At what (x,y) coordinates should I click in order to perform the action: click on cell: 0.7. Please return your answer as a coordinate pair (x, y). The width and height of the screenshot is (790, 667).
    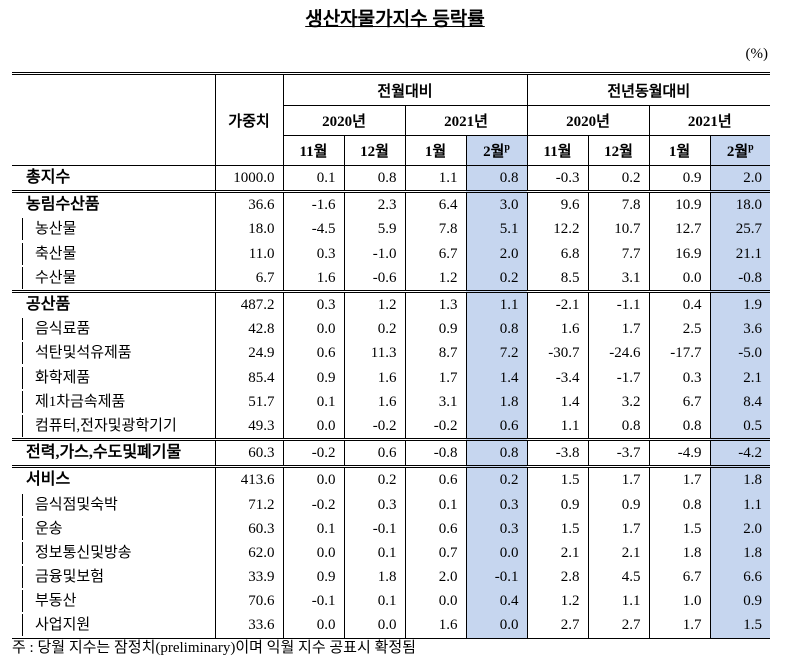
    Looking at the image, I should click on (435, 552).